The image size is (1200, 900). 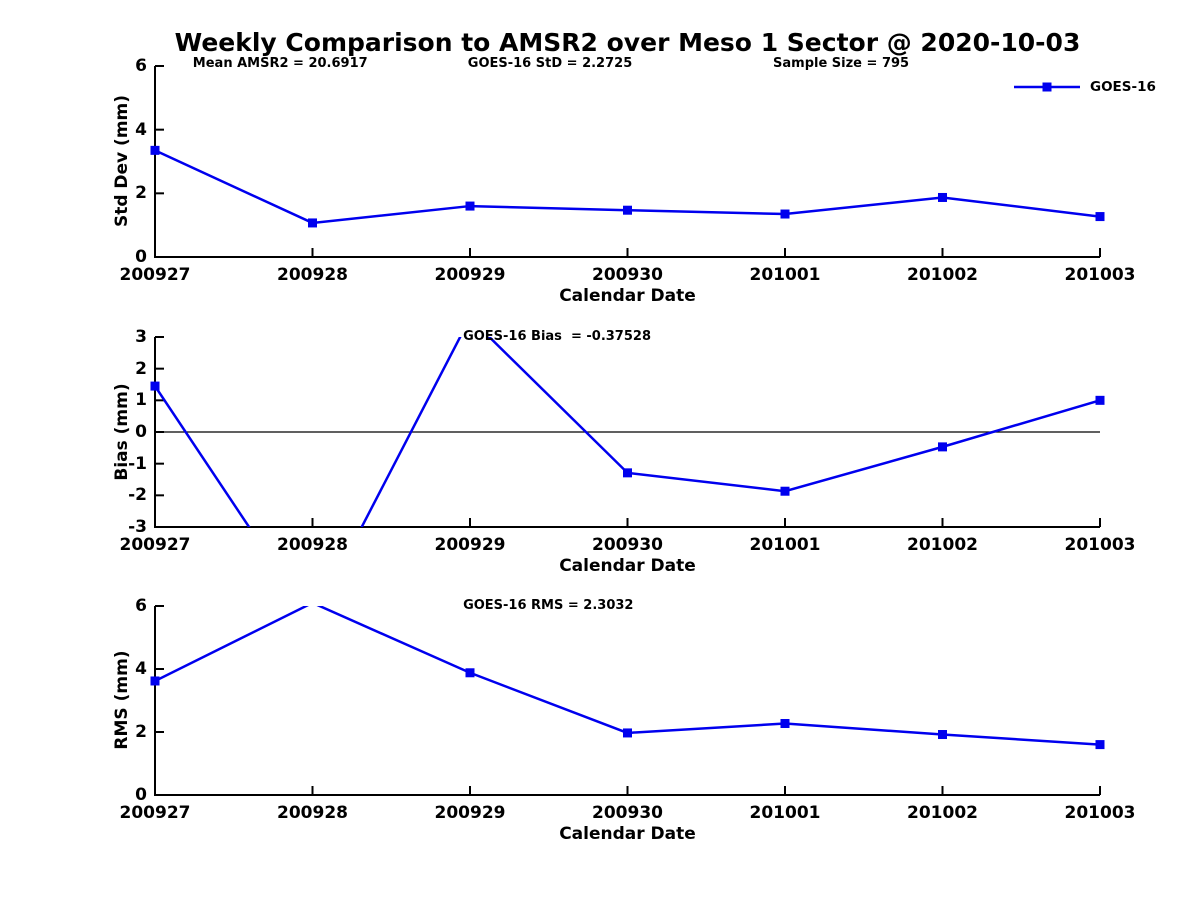 I want to click on annotation: GOES-16 RMS = 2.3032, so click(x=548, y=605).